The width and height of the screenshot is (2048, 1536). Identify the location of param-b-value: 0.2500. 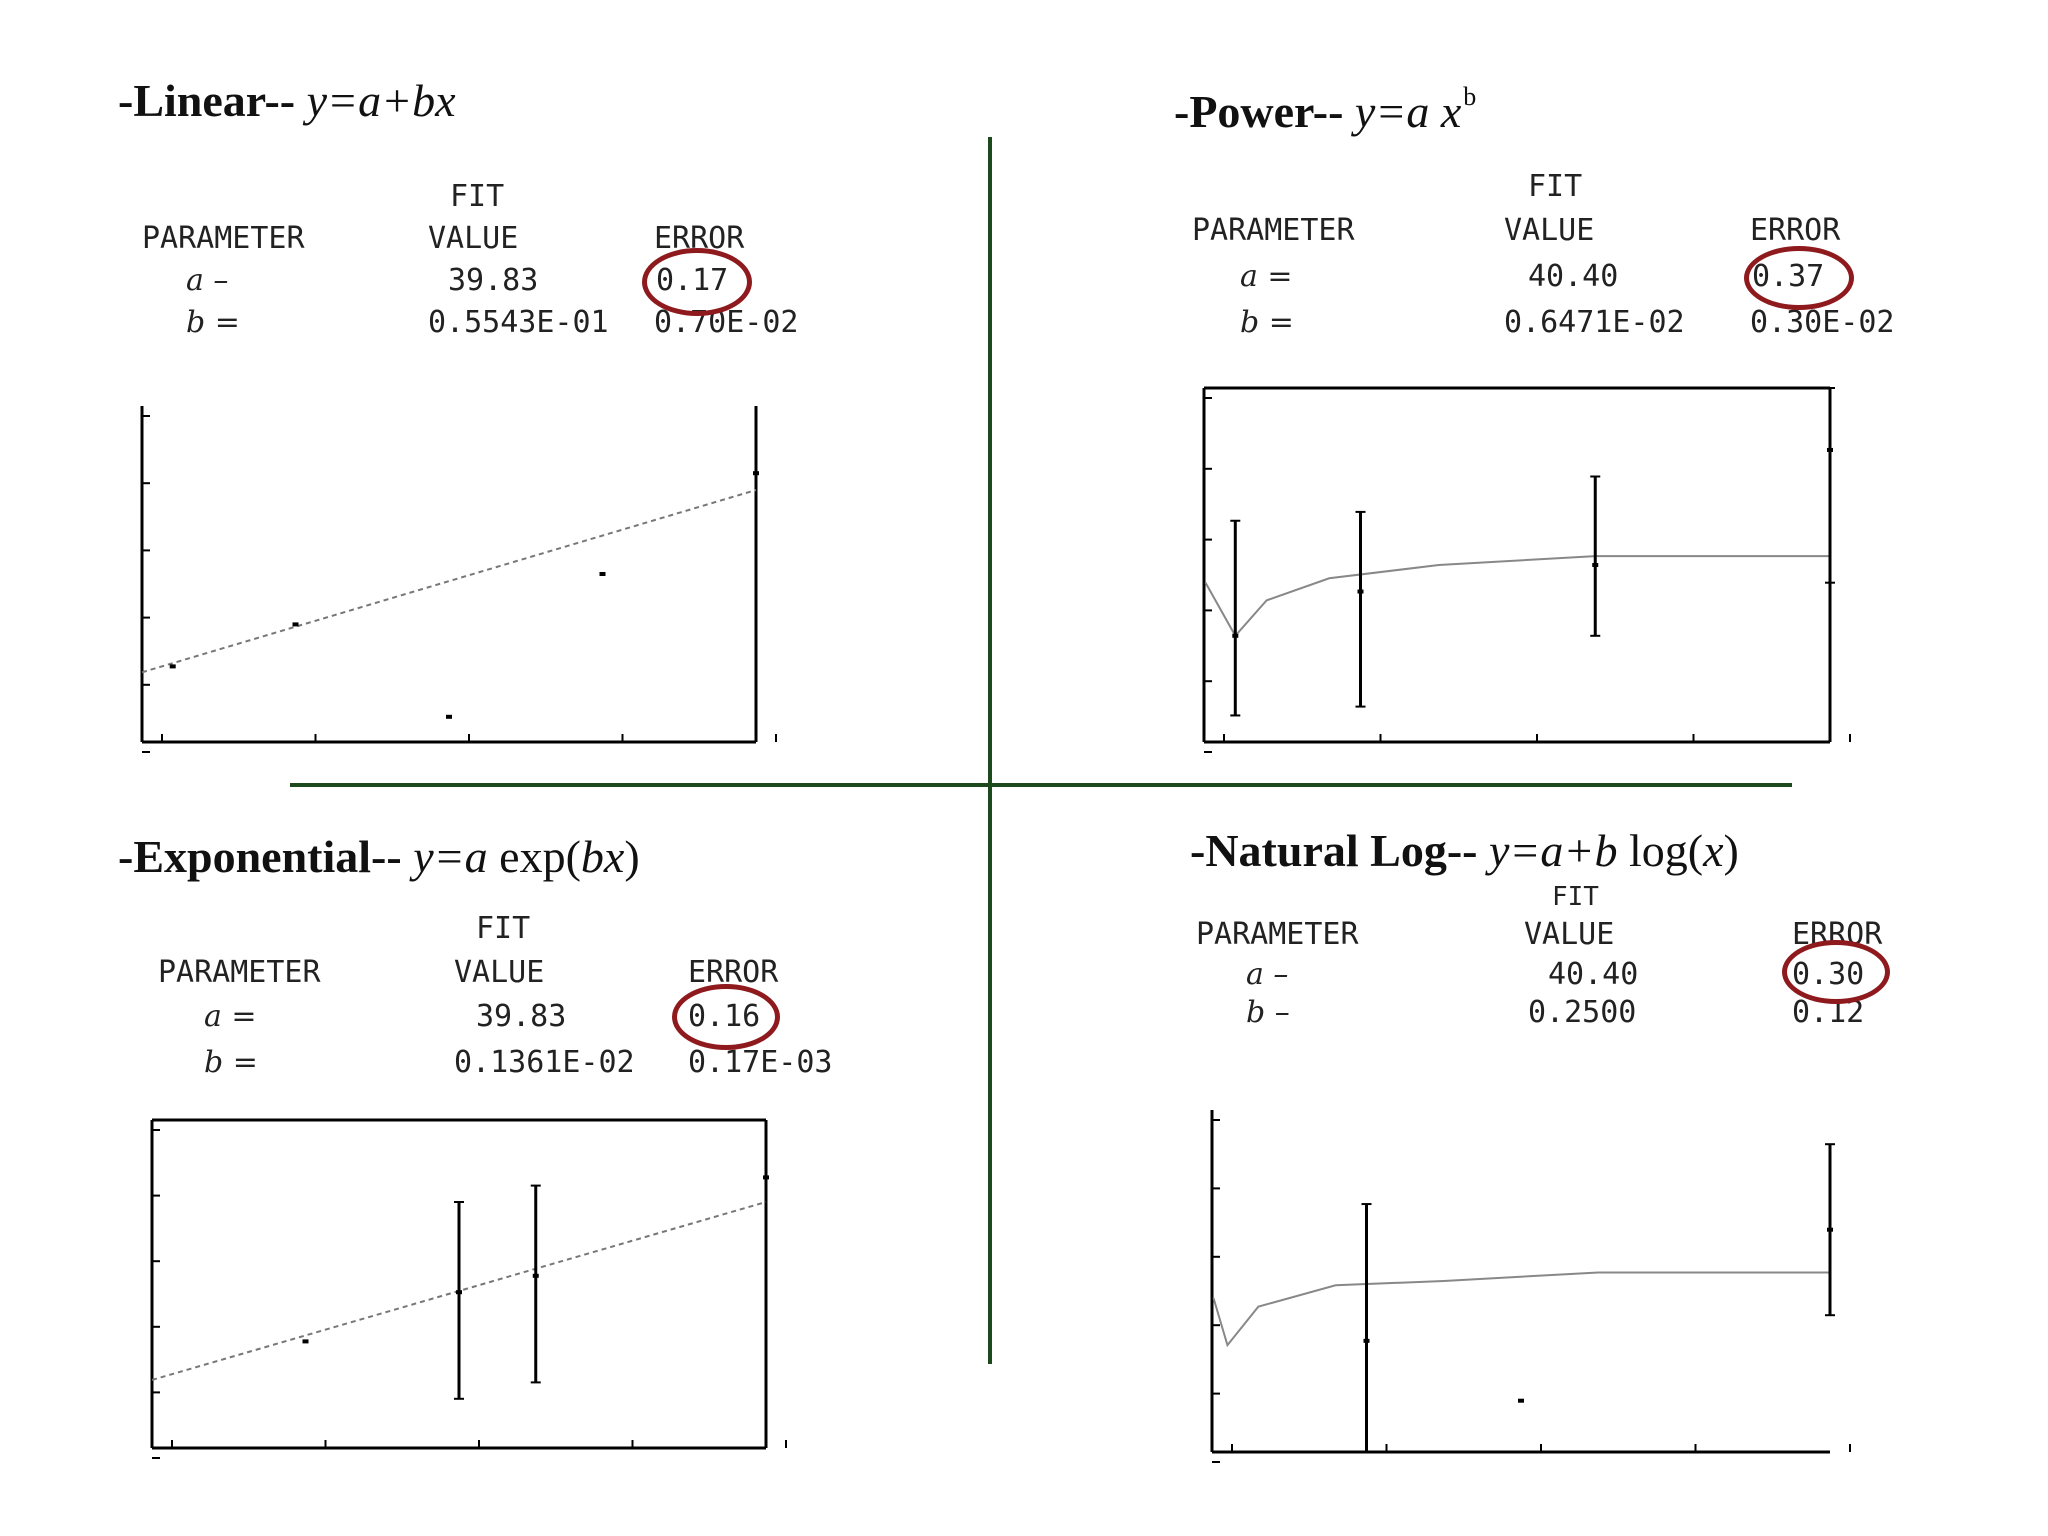
(1582, 1012).